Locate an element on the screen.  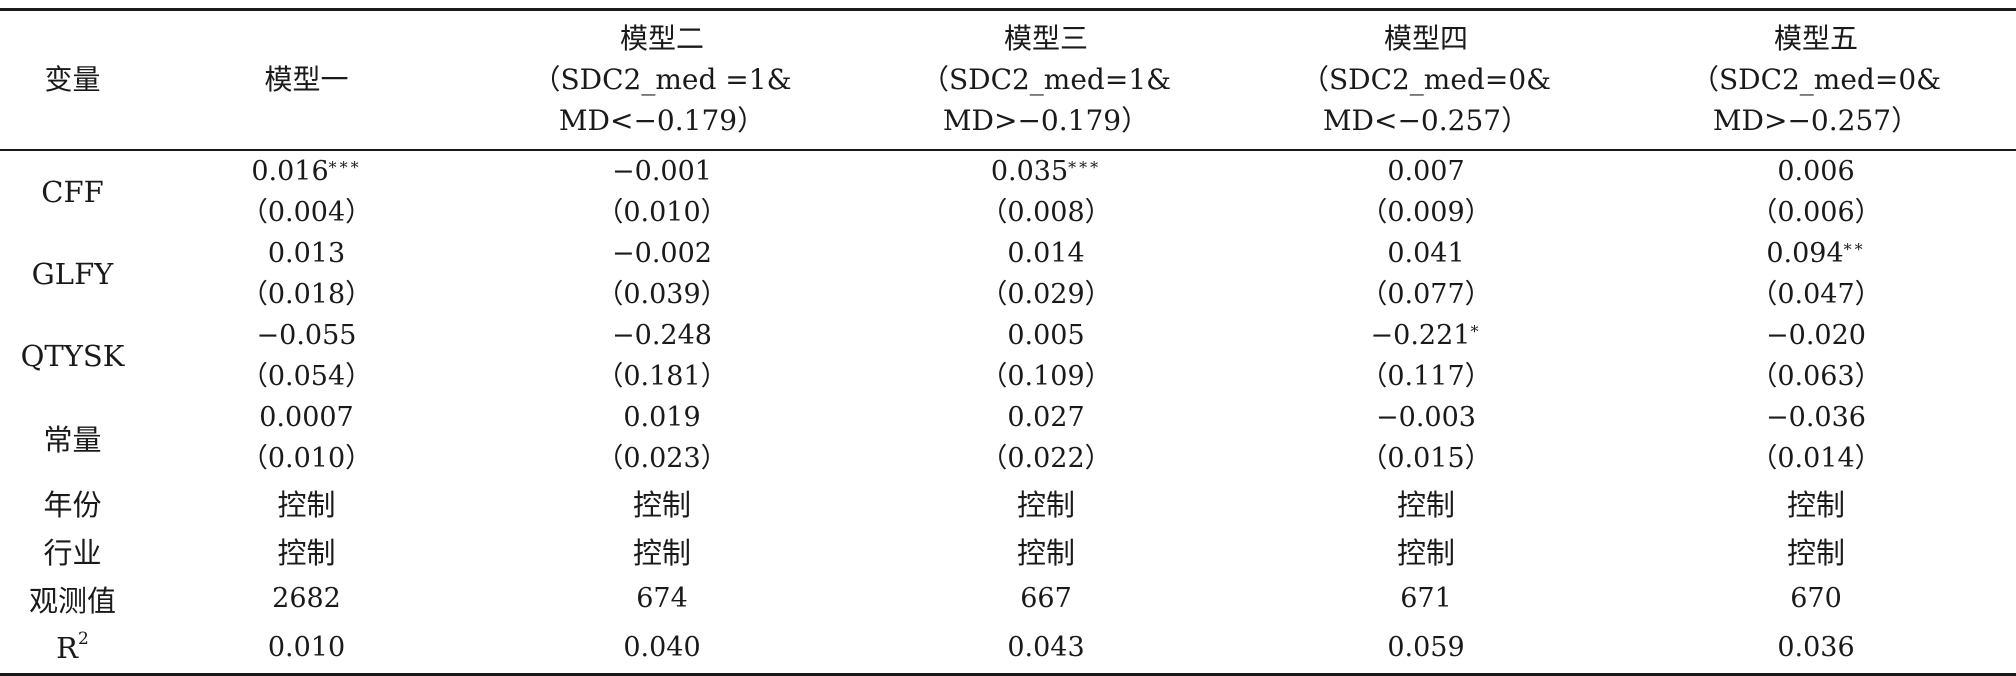
coefficient-cell: 0.027 （0.022） is located at coordinates (1046, 438).